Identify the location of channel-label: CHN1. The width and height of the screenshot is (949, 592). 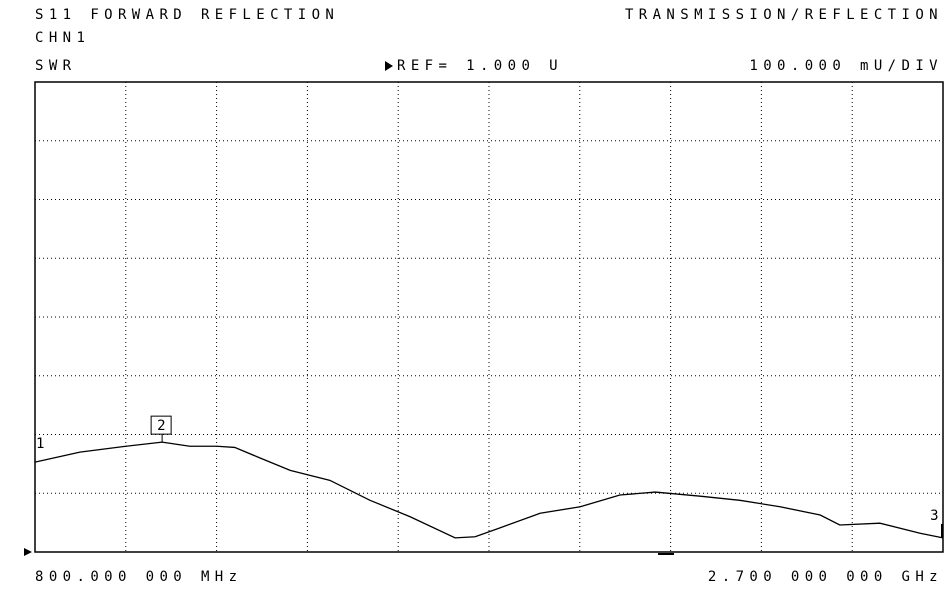
(62, 38).